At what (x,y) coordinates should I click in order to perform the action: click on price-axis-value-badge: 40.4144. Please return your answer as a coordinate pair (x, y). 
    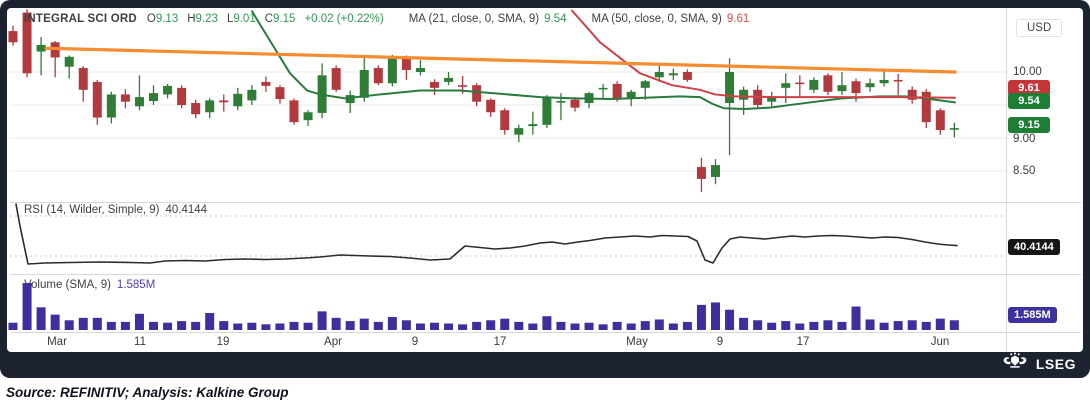
    Looking at the image, I should click on (1034, 247).